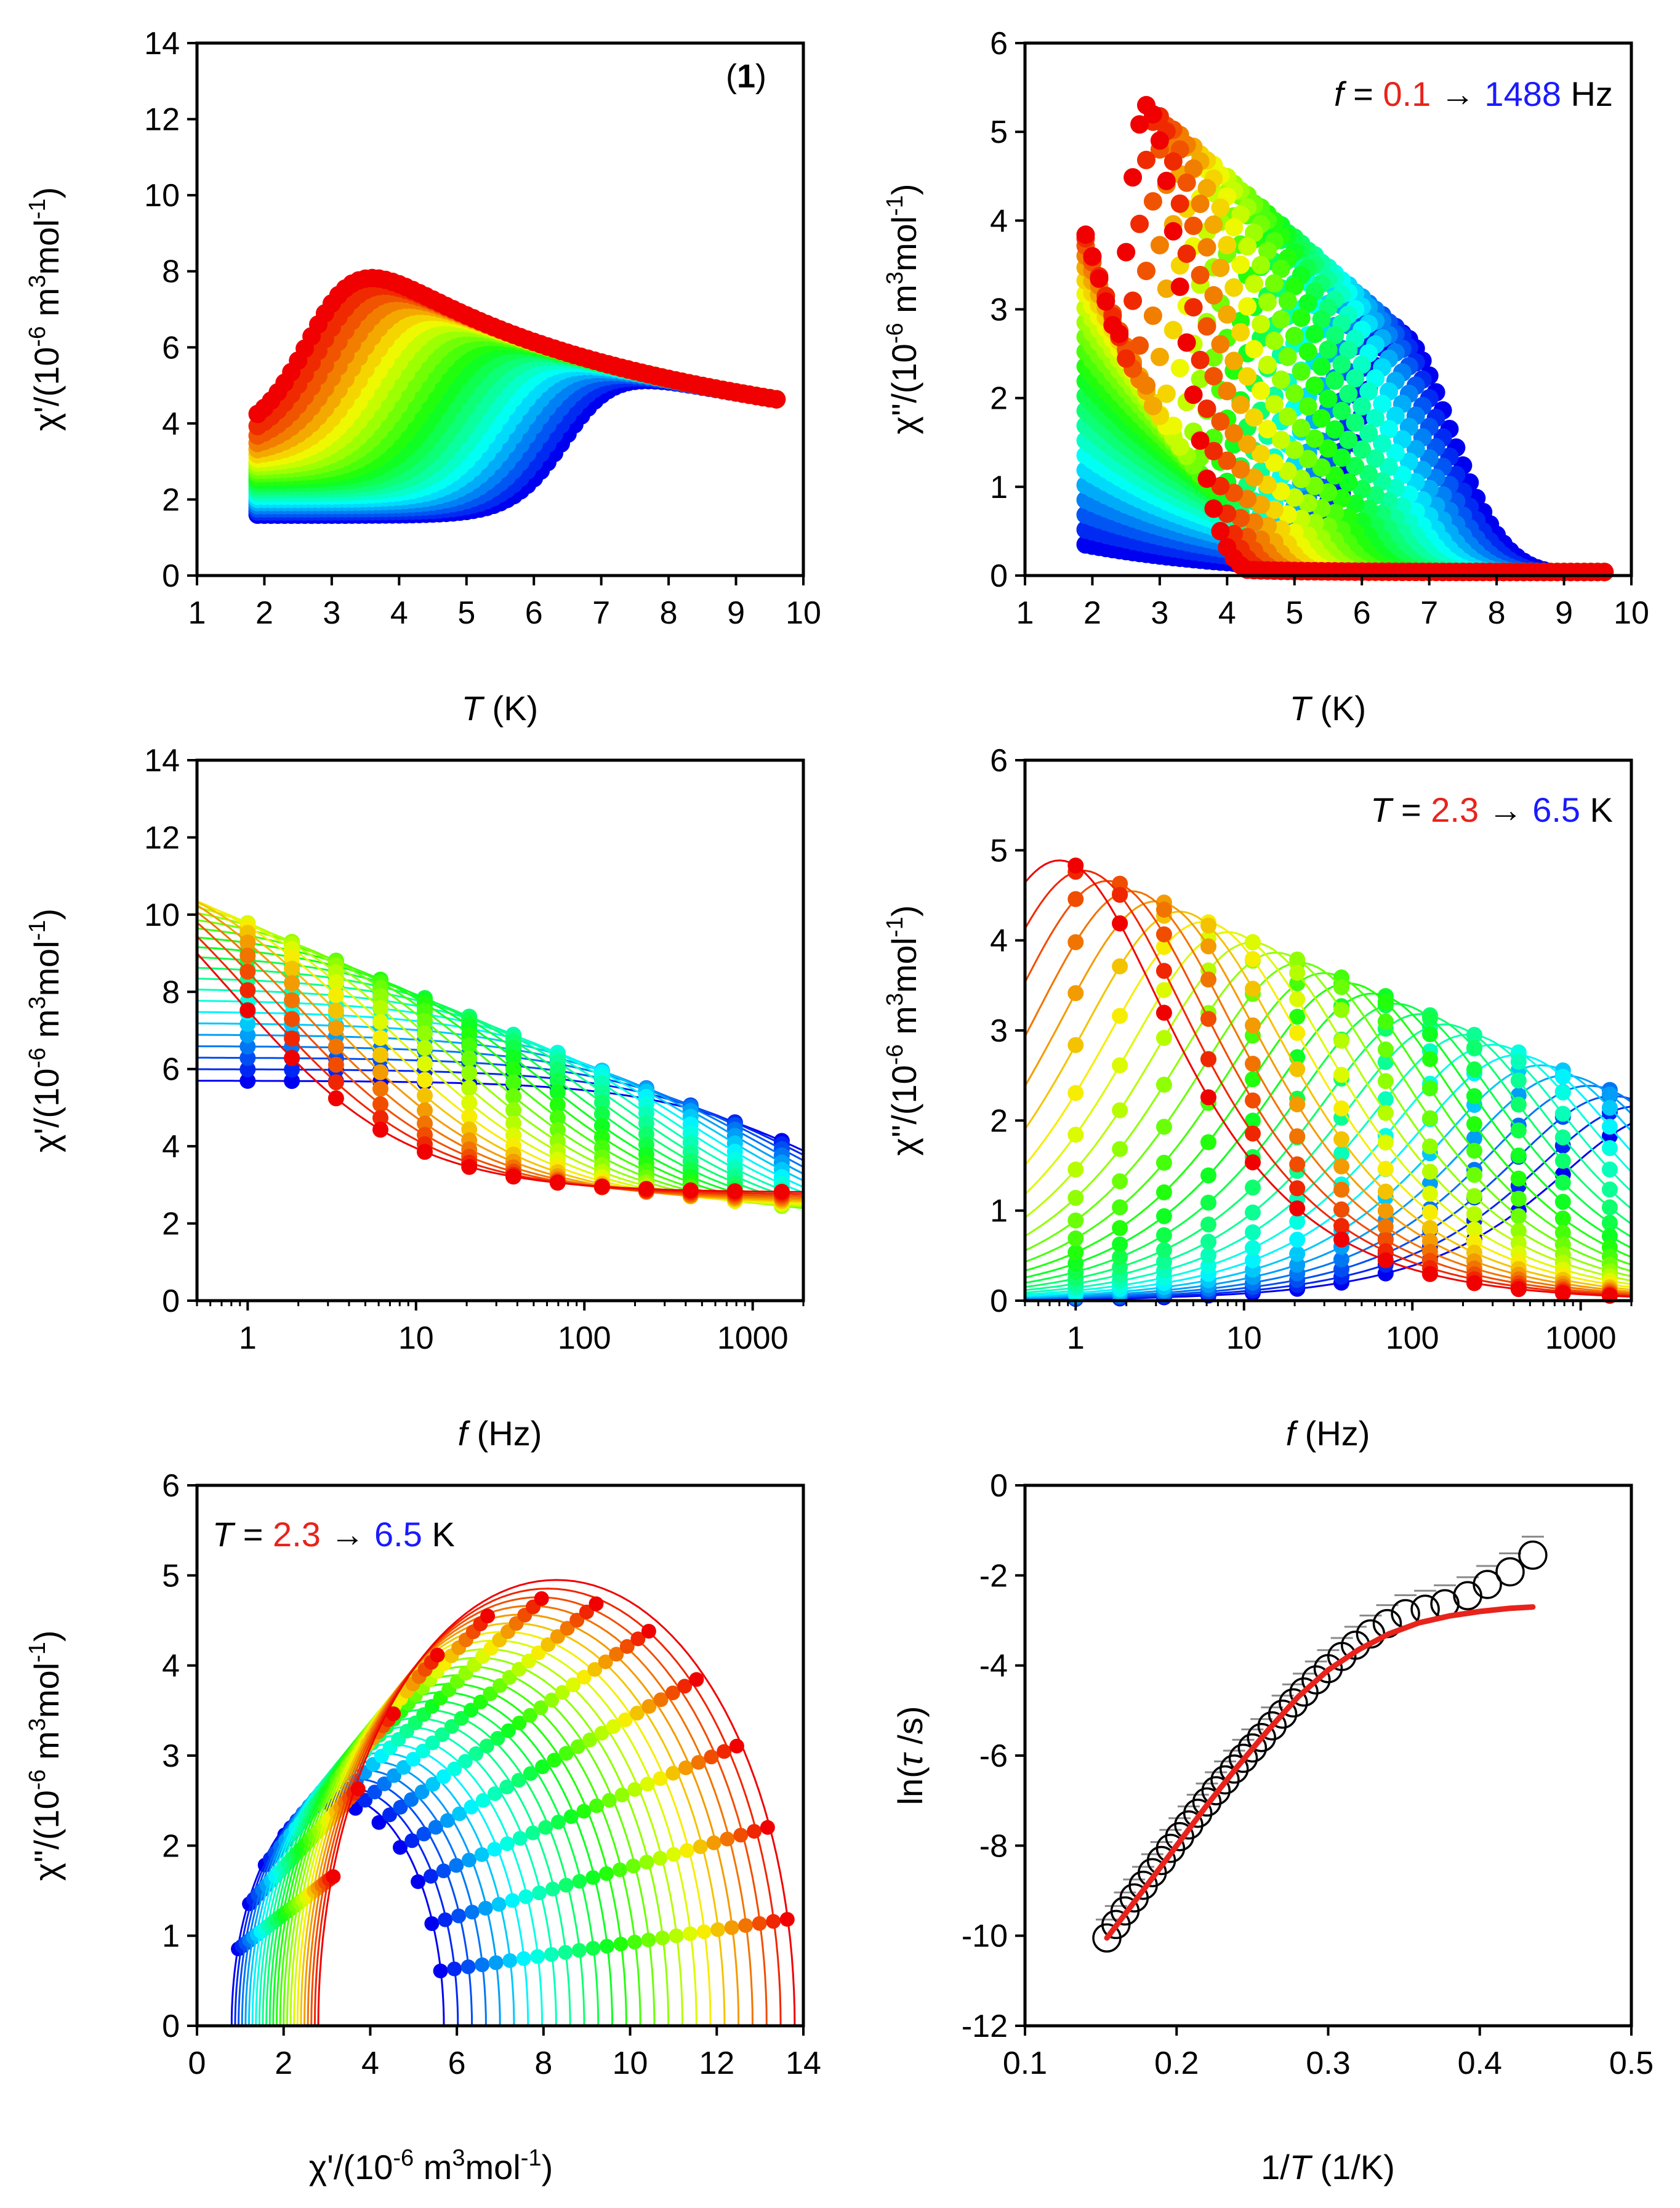 The height and width of the screenshot is (2208, 1680). What do you see at coordinates (534, 613) in the screenshot?
I see `x-tick-label-a: 6` at bounding box center [534, 613].